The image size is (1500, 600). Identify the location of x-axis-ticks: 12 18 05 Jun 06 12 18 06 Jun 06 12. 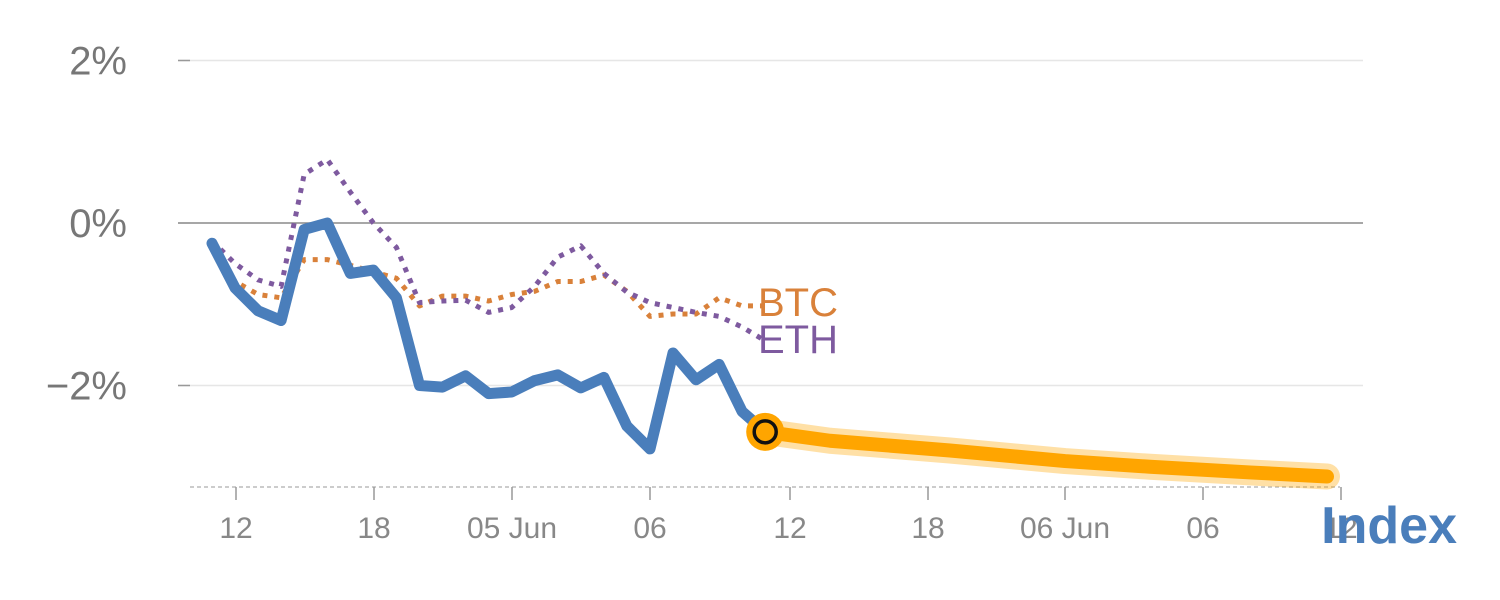
(788, 516).